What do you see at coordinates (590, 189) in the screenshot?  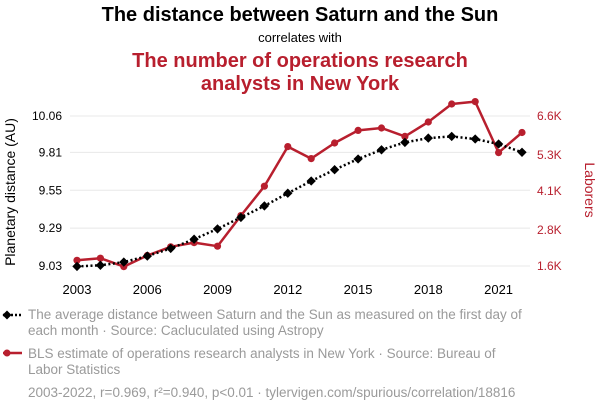 I see `right-axis-label: Laborers` at bounding box center [590, 189].